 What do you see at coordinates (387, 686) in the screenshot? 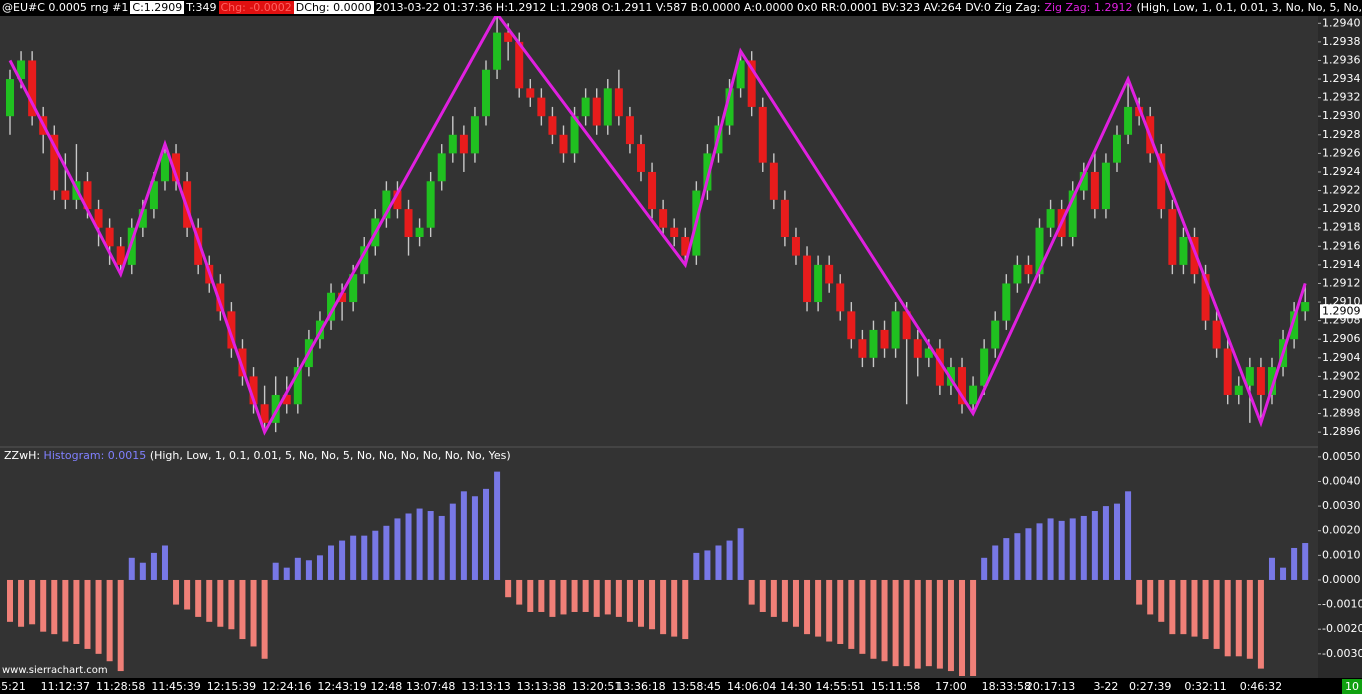
I see `time-label: 12:48` at bounding box center [387, 686].